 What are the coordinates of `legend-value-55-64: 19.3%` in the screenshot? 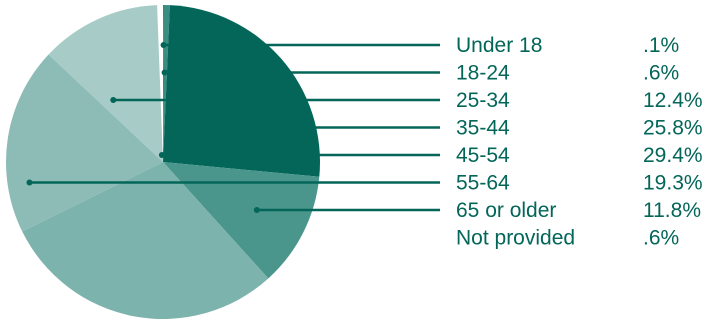 It's located at (673, 183).